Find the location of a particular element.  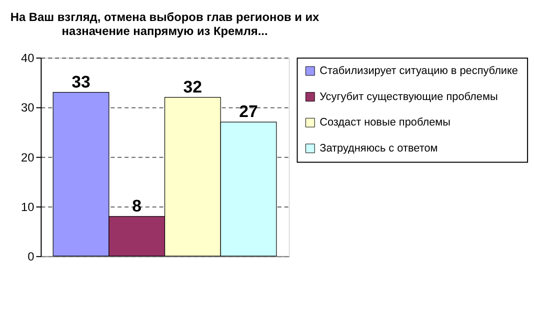

data-label: 27 is located at coordinates (248, 112).